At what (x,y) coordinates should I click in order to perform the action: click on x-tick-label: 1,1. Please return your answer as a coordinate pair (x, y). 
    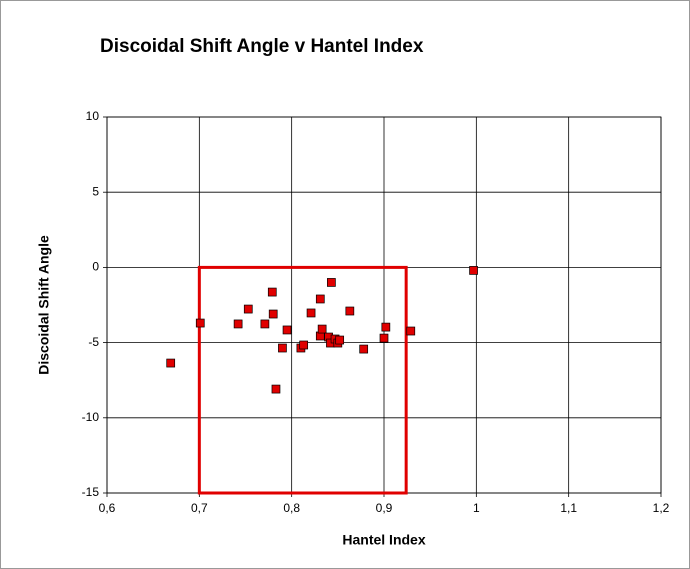
    Looking at the image, I should click on (568, 508).